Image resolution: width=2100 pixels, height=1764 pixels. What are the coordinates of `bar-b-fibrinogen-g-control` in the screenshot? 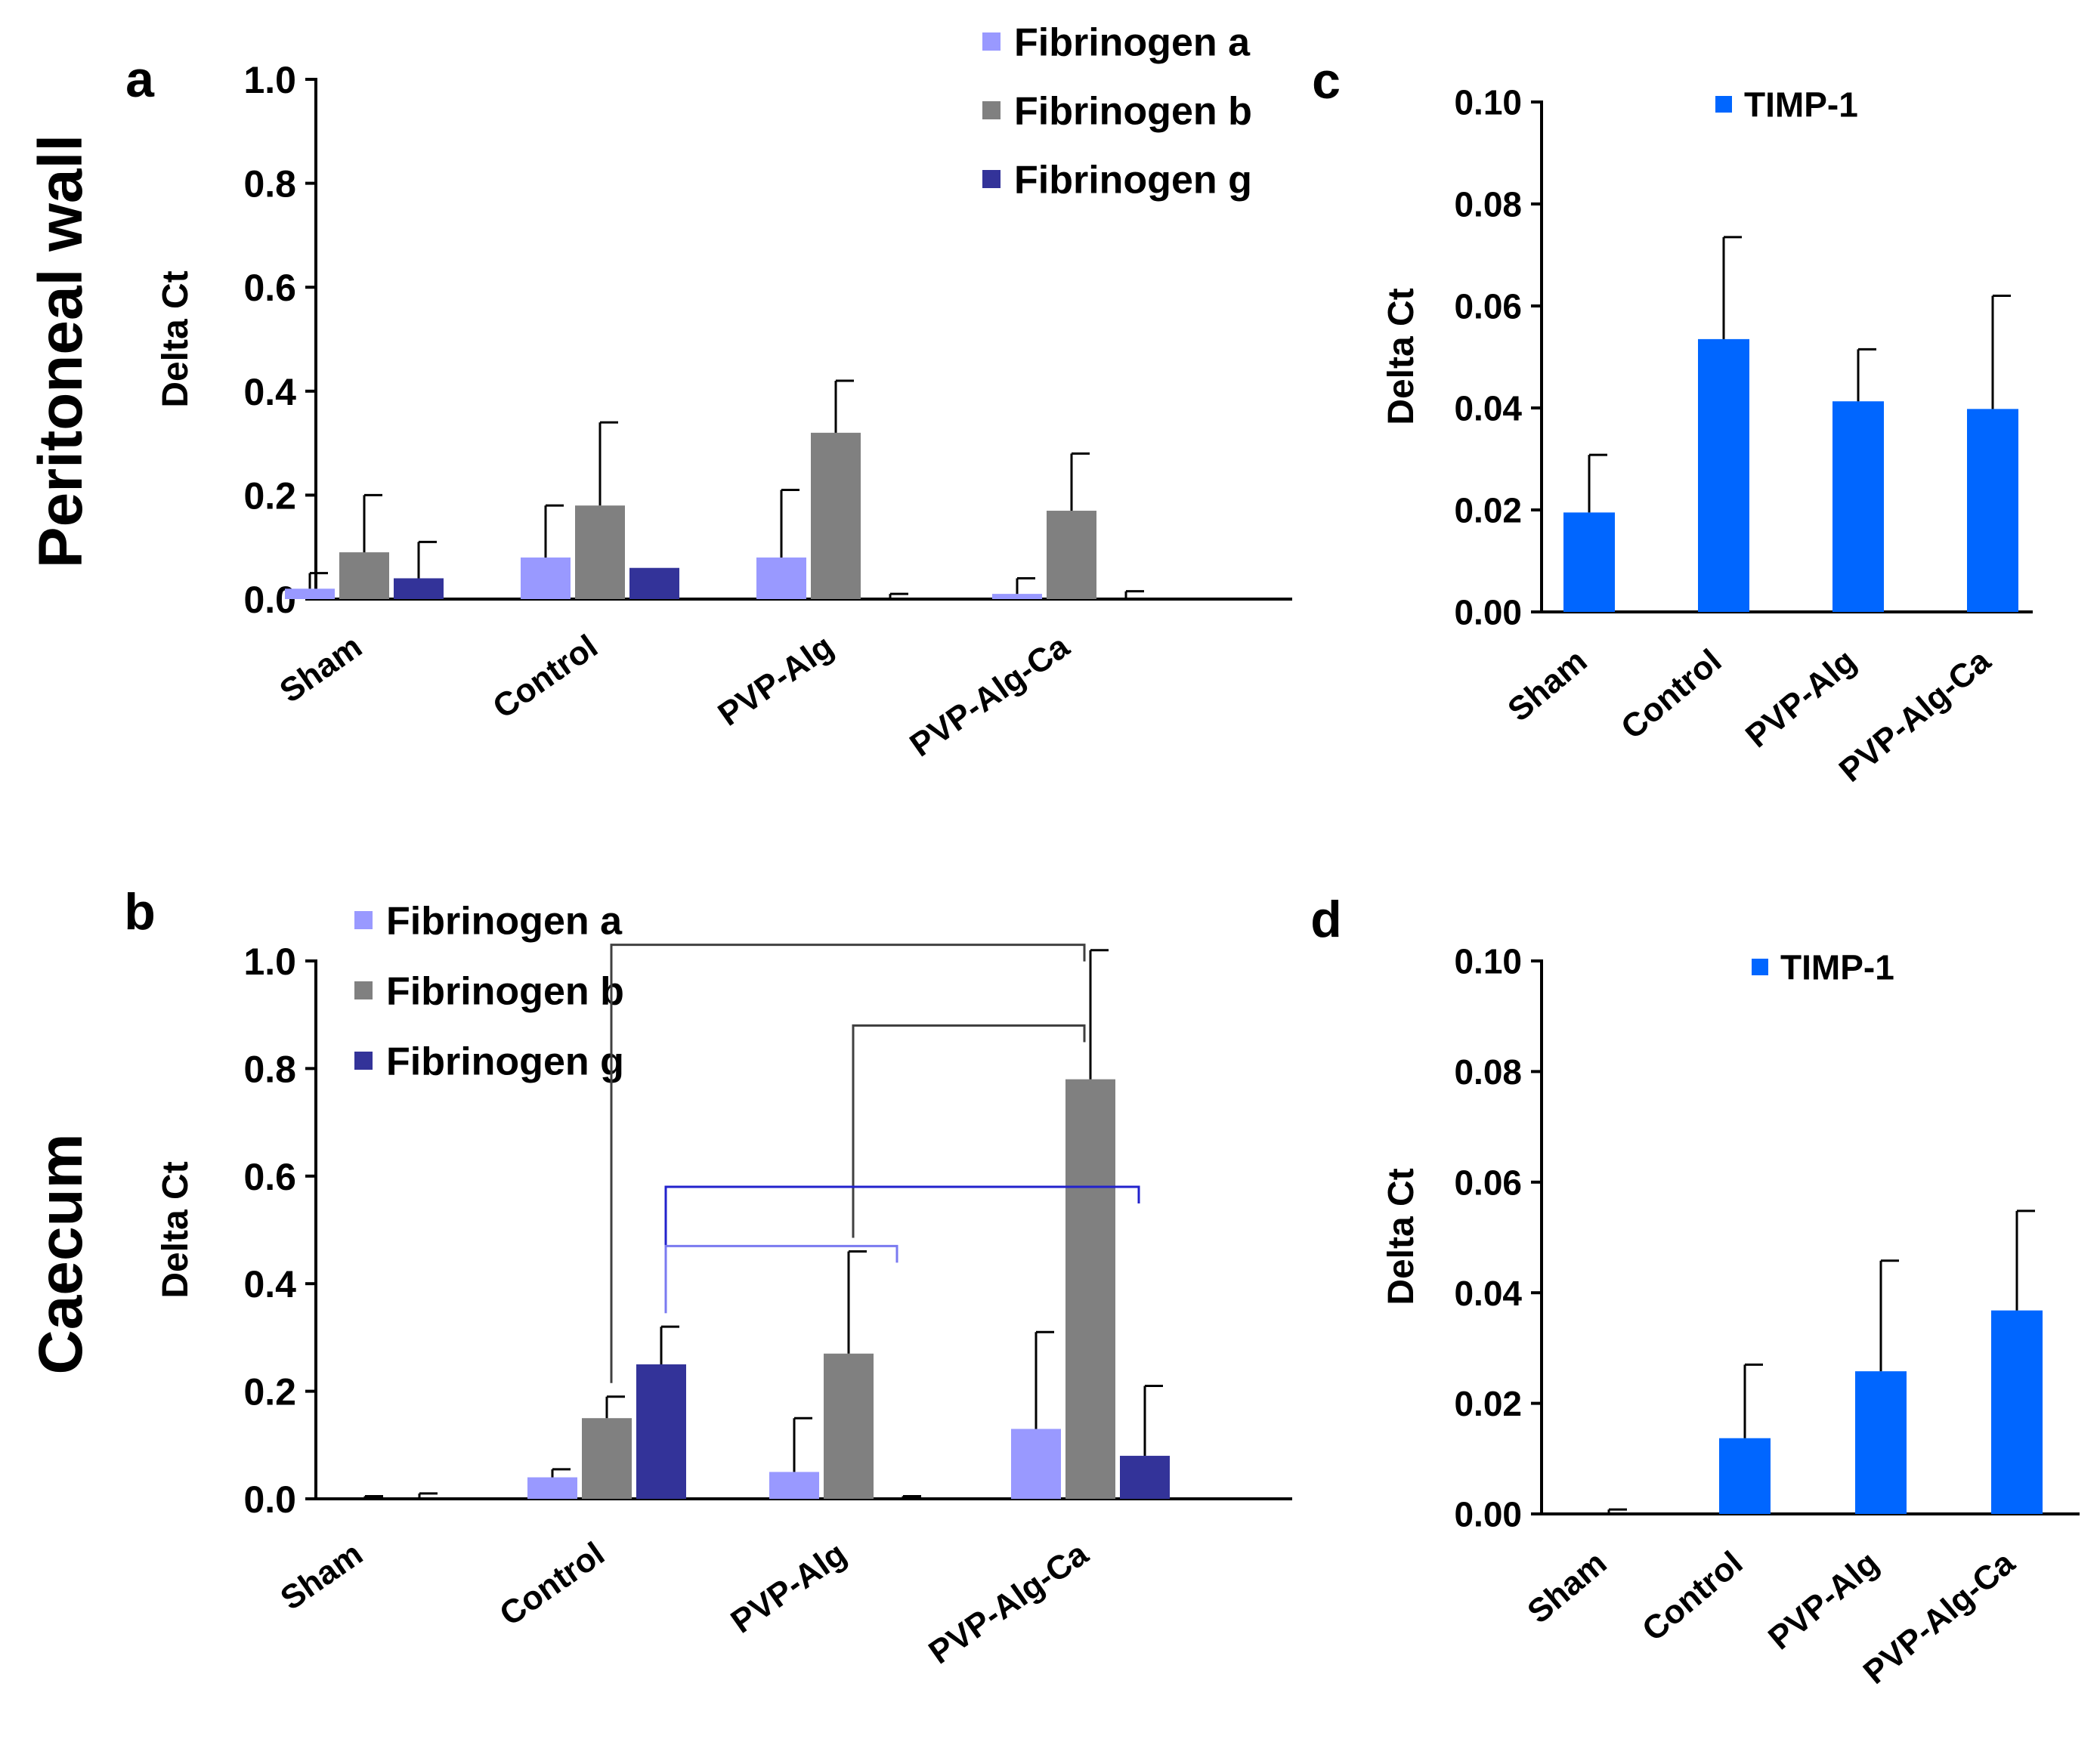 It's located at (661, 1431).